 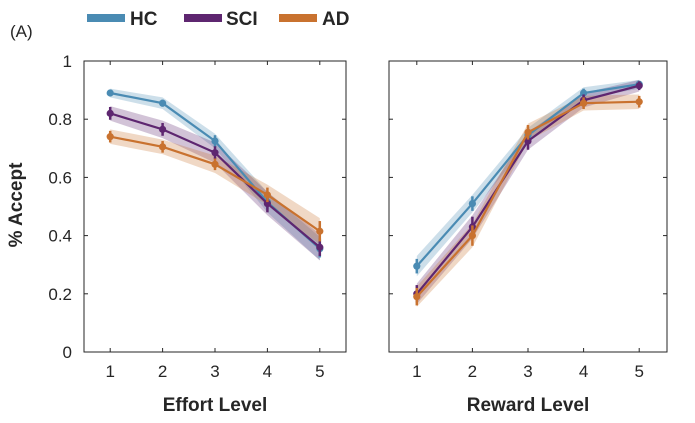 I want to click on effort-ytick-label: 0.4, so click(x=60, y=236).